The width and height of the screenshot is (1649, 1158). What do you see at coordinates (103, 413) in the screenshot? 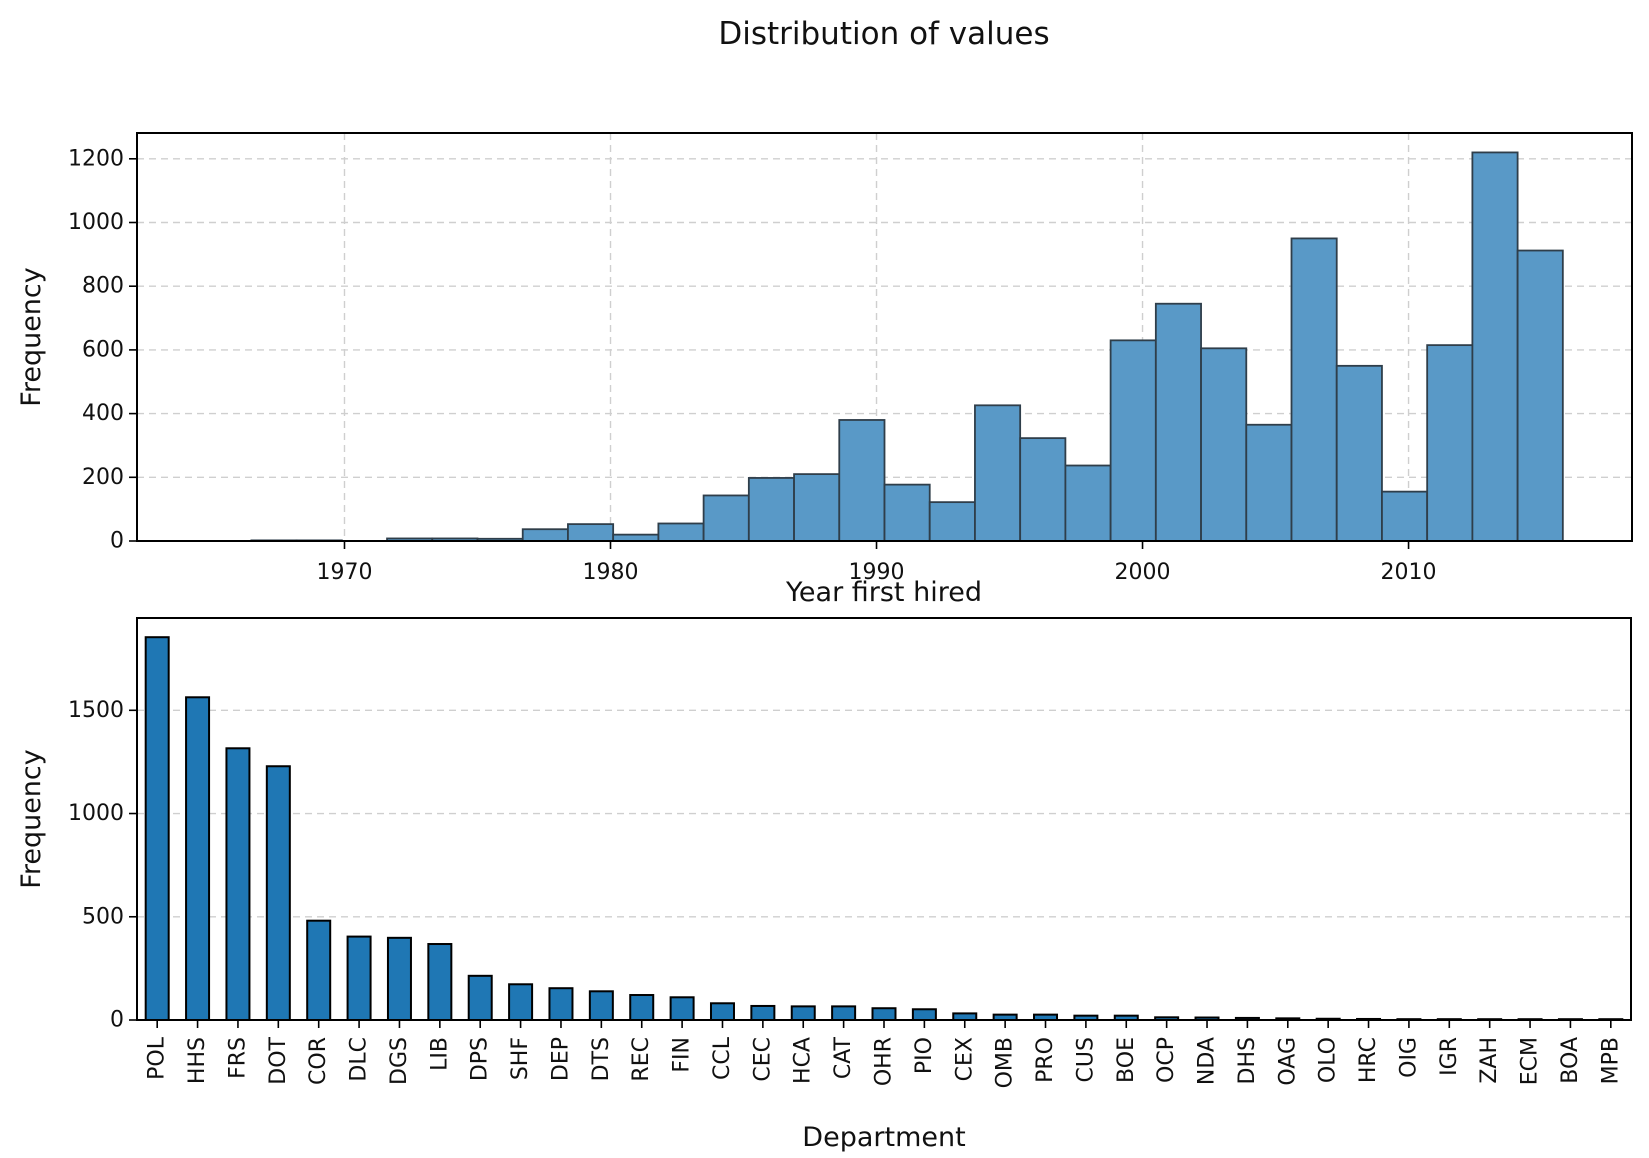
I see `y-tick-label: 400` at bounding box center [103, 413].